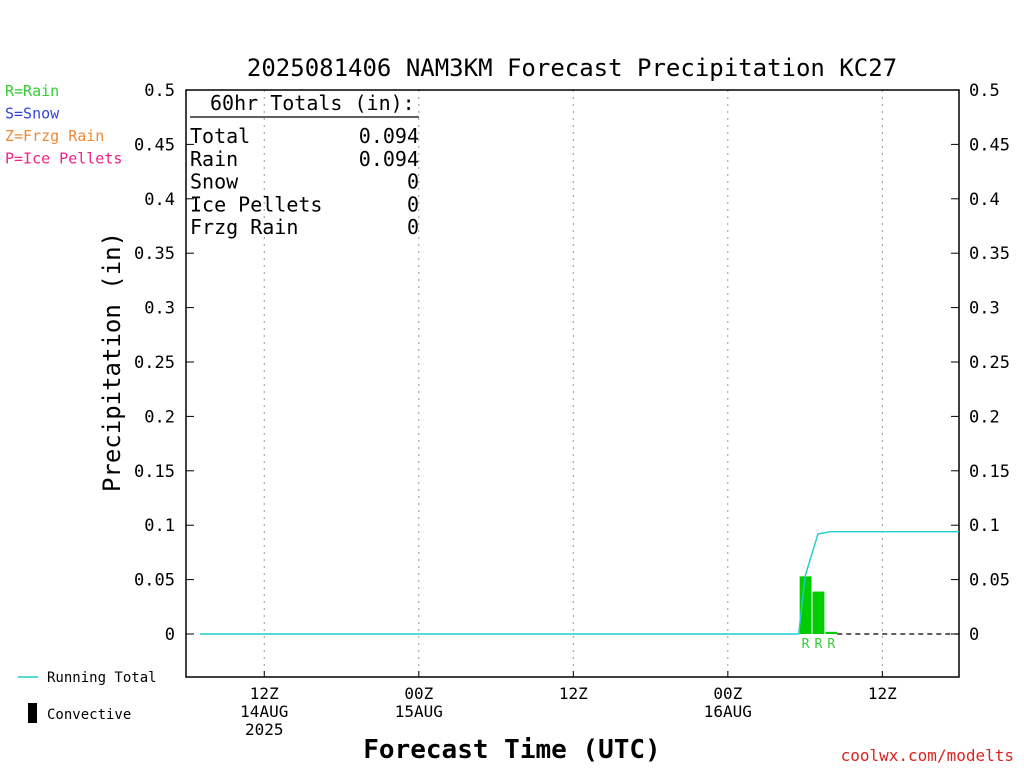 The width and height of the screenshot is (1024, 768). What do you see at coordinates (154, 472) in the screenshot?
I see `y-tick-label-left: 0.15` at bounding box center [154, 472].